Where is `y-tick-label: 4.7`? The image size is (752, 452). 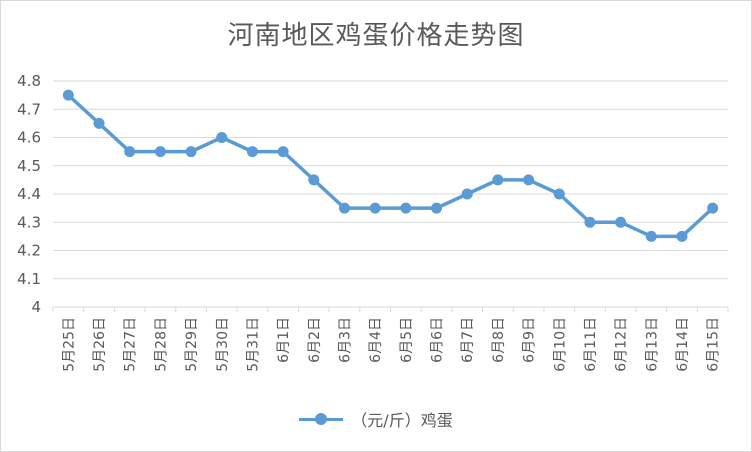 y-tick-label: 4.7 is located at coordinates (29, 109).